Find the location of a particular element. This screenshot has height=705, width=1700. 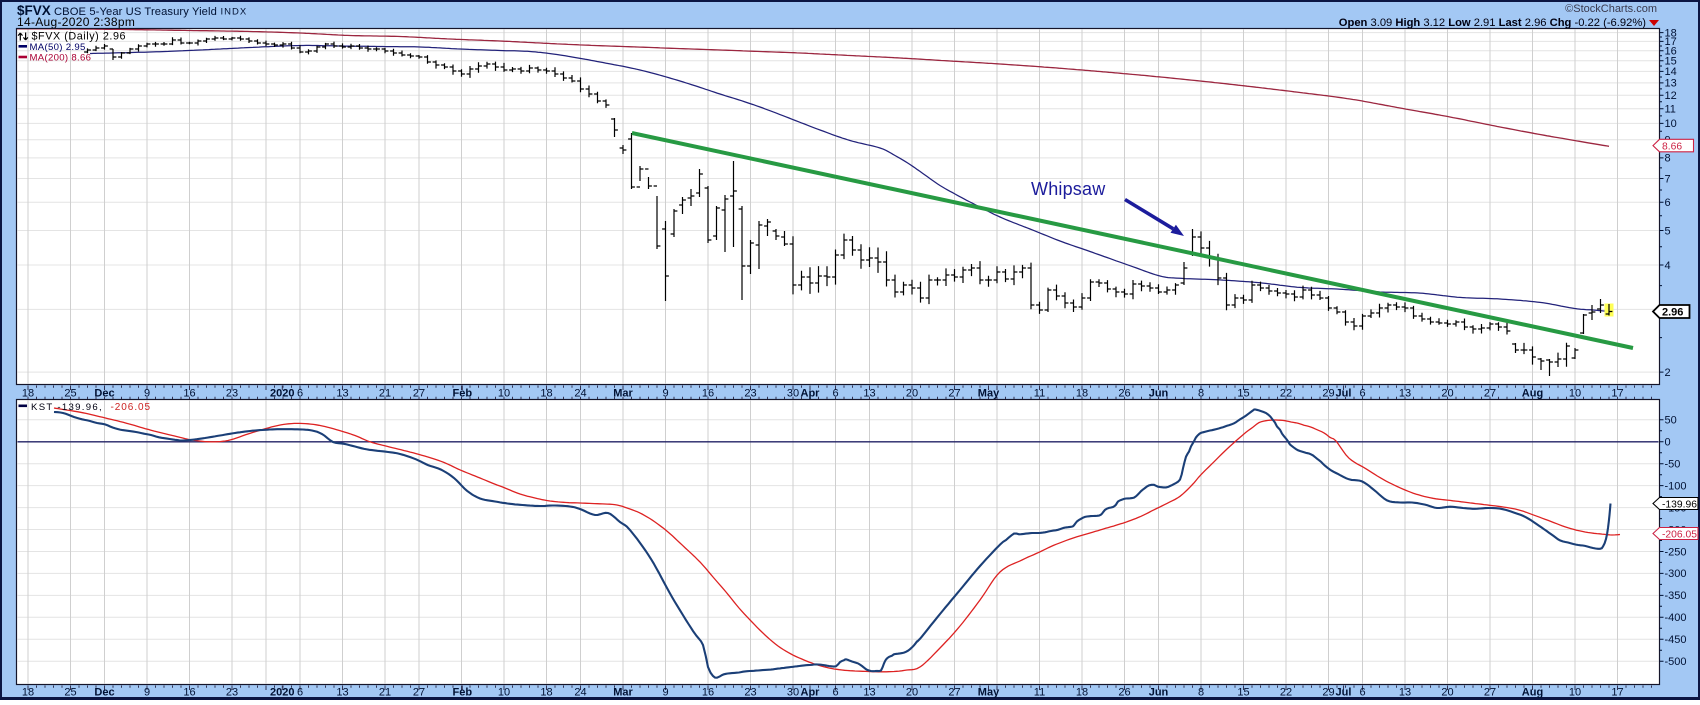

svg-text: -450 is located at coordinates (1676, 640).